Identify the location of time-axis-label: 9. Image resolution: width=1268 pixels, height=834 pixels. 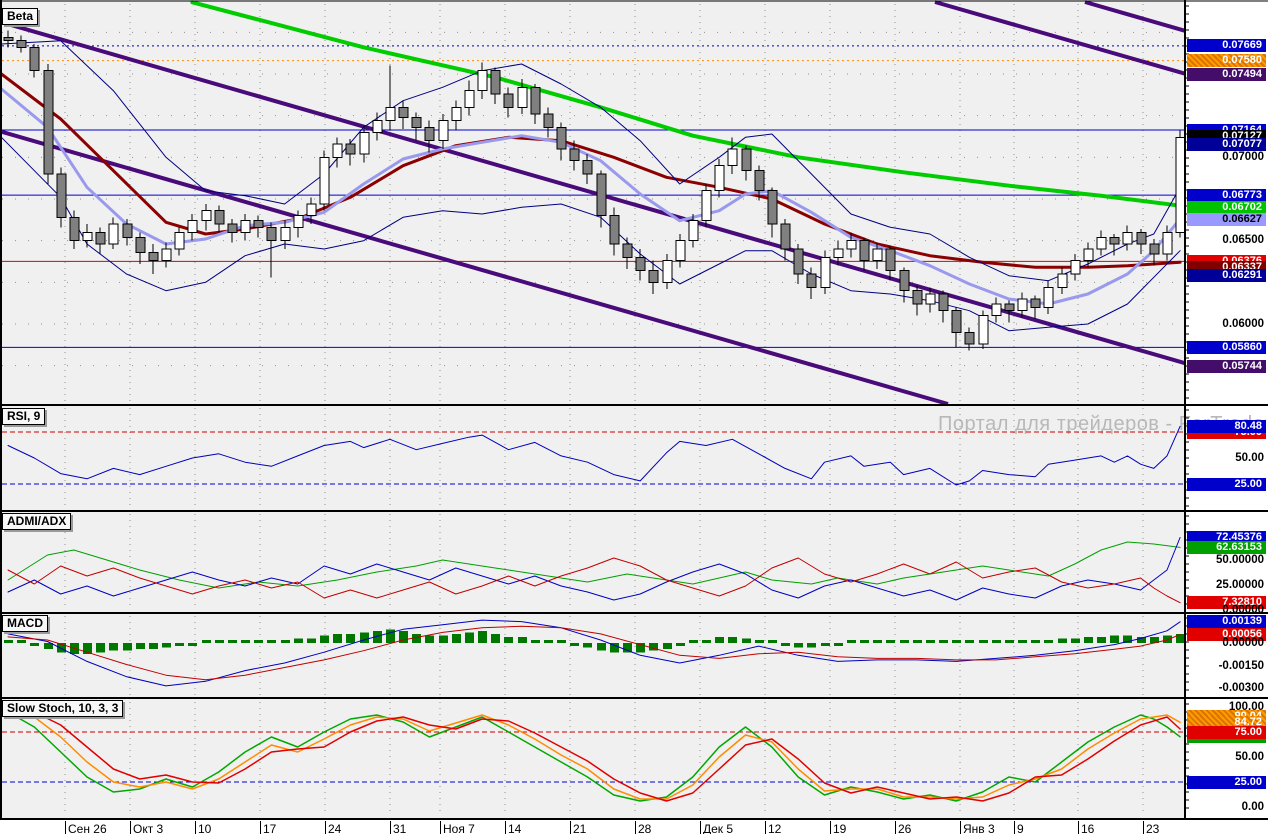
(1020, 828).